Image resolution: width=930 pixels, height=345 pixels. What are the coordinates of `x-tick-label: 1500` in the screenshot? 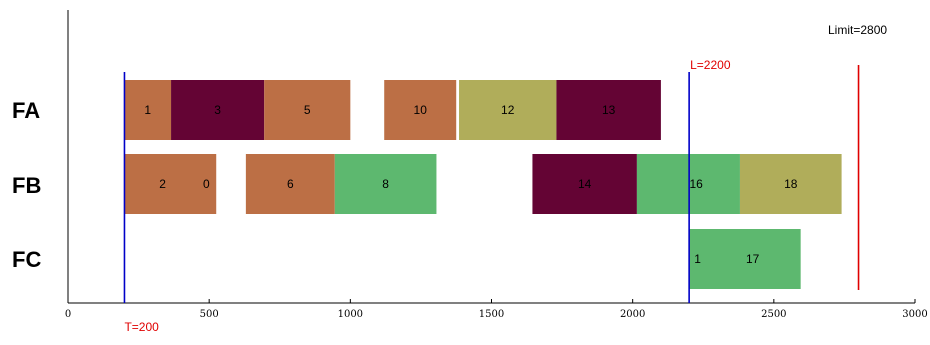 It's located at (491, 314).